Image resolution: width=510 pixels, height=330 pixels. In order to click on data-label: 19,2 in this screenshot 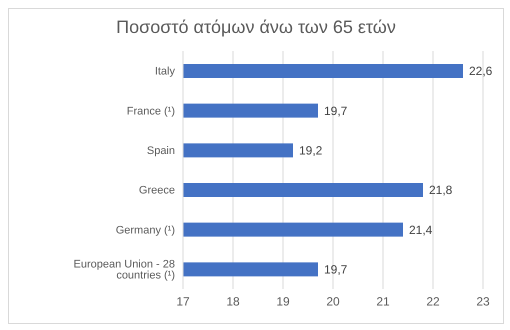, I will do `click(311, 151)`.